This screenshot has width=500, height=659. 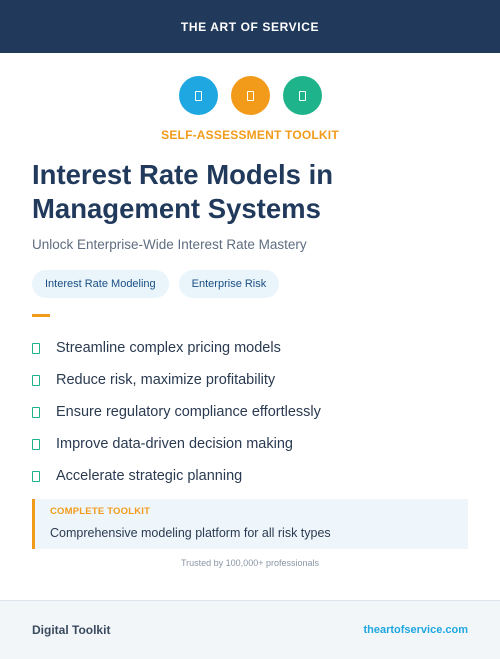 I want to click on brand-name: THE ART OF SERVICE, so click(x=250, y=26).